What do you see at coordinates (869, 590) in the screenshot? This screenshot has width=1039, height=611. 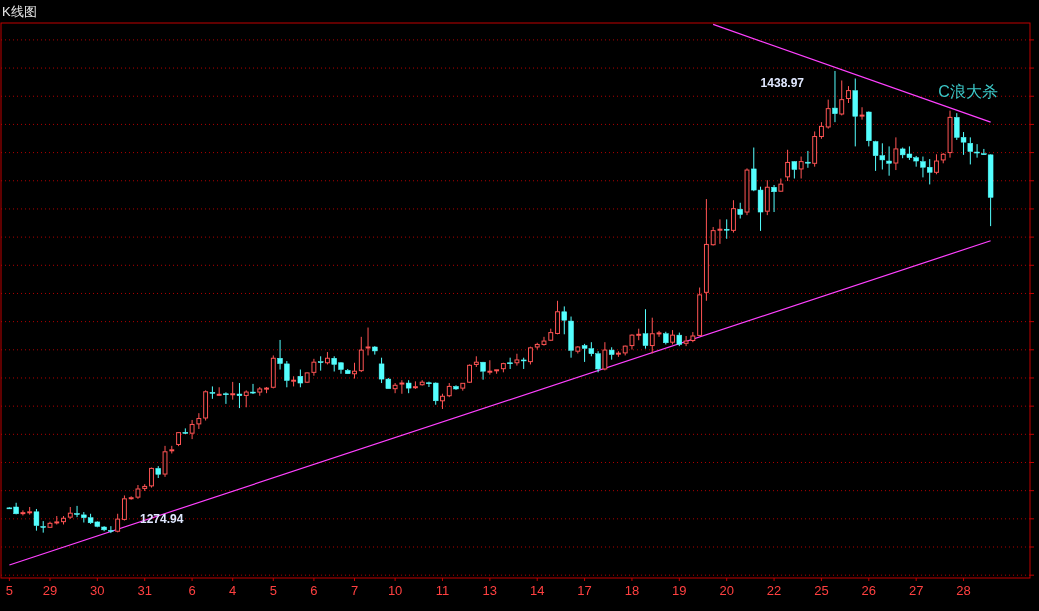 I see `x-tick-label: 26` at bounding box center [869, 590].